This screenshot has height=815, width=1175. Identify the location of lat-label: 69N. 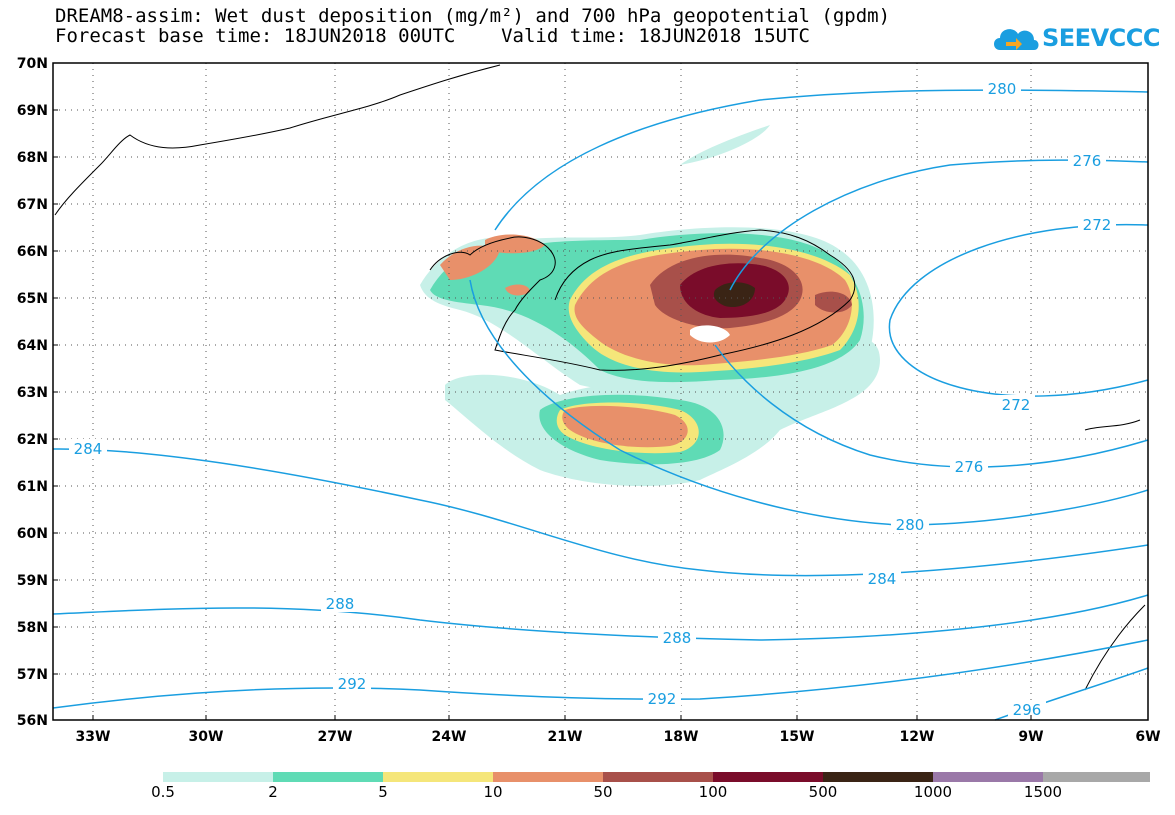
(32, 111).